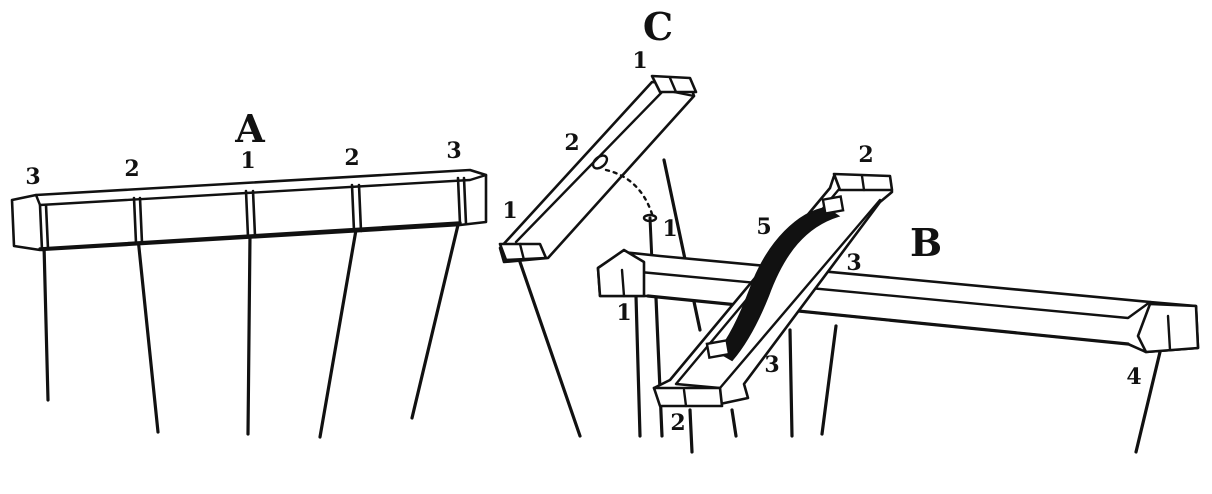  I want to click on label-c-4: 1, so click(669, 229).